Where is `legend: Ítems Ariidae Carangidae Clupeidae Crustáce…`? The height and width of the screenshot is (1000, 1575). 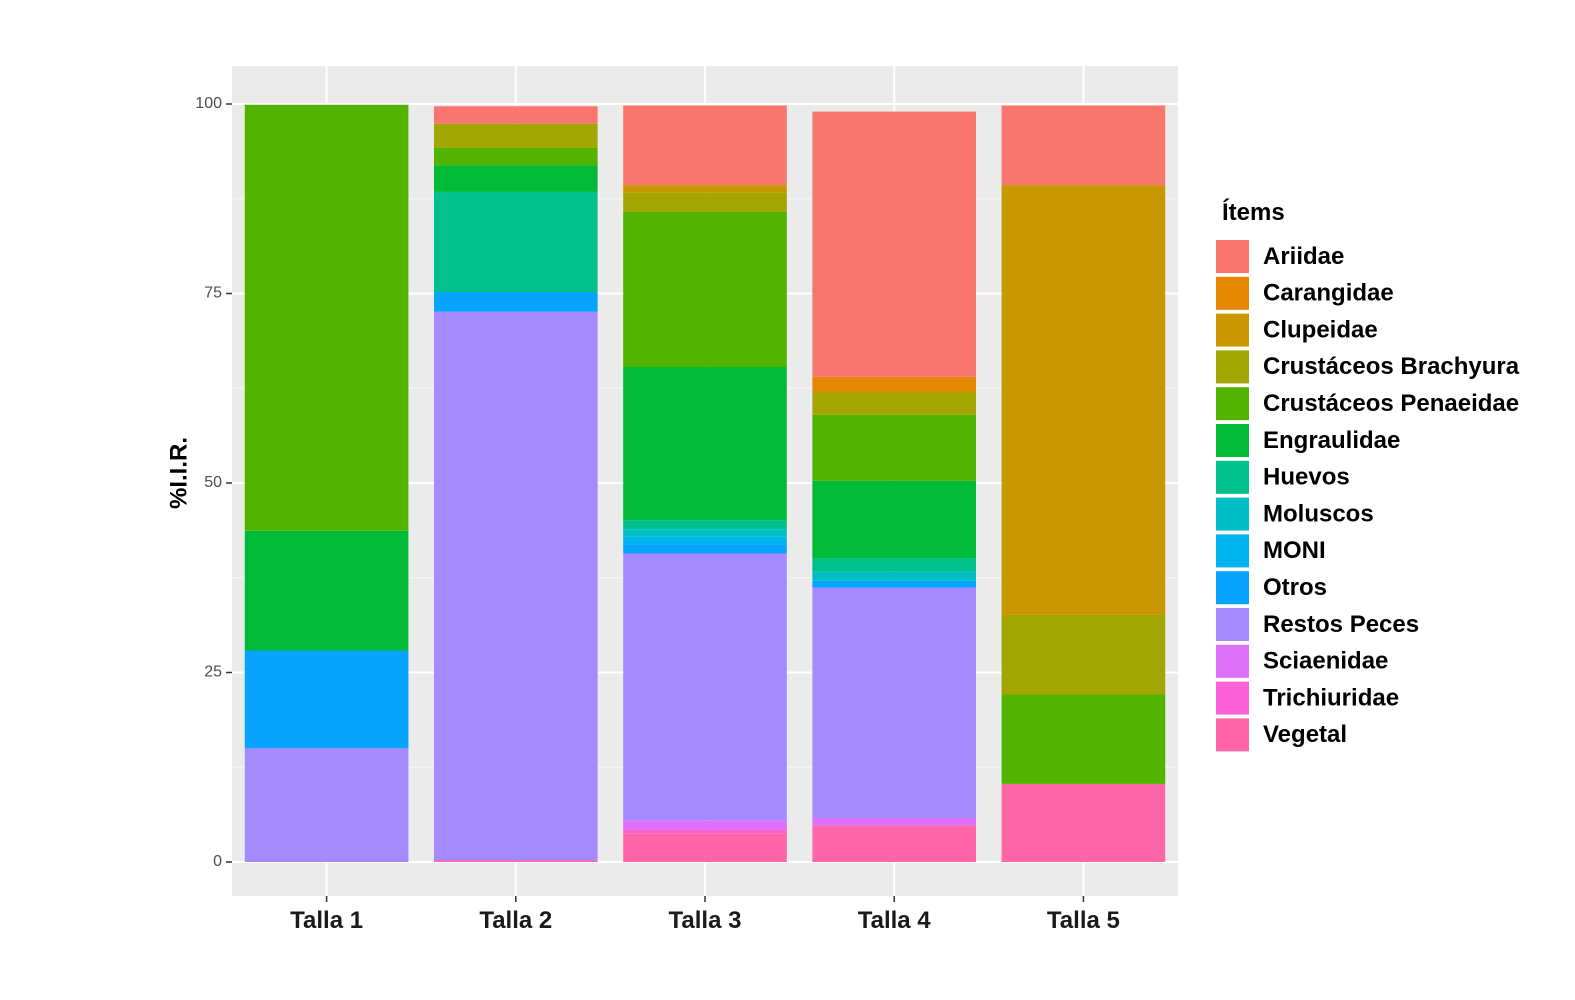 legend: Ítems Ariidae Carangidae Clupeidae Crustáce… is located at coordinates (1368, 475).